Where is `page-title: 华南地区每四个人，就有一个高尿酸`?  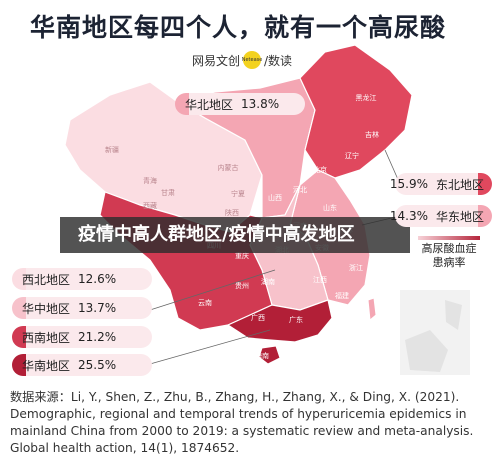 page-title: 华南地区每四个人，就有一个高尿酸 is located at coordinates (238, 27).